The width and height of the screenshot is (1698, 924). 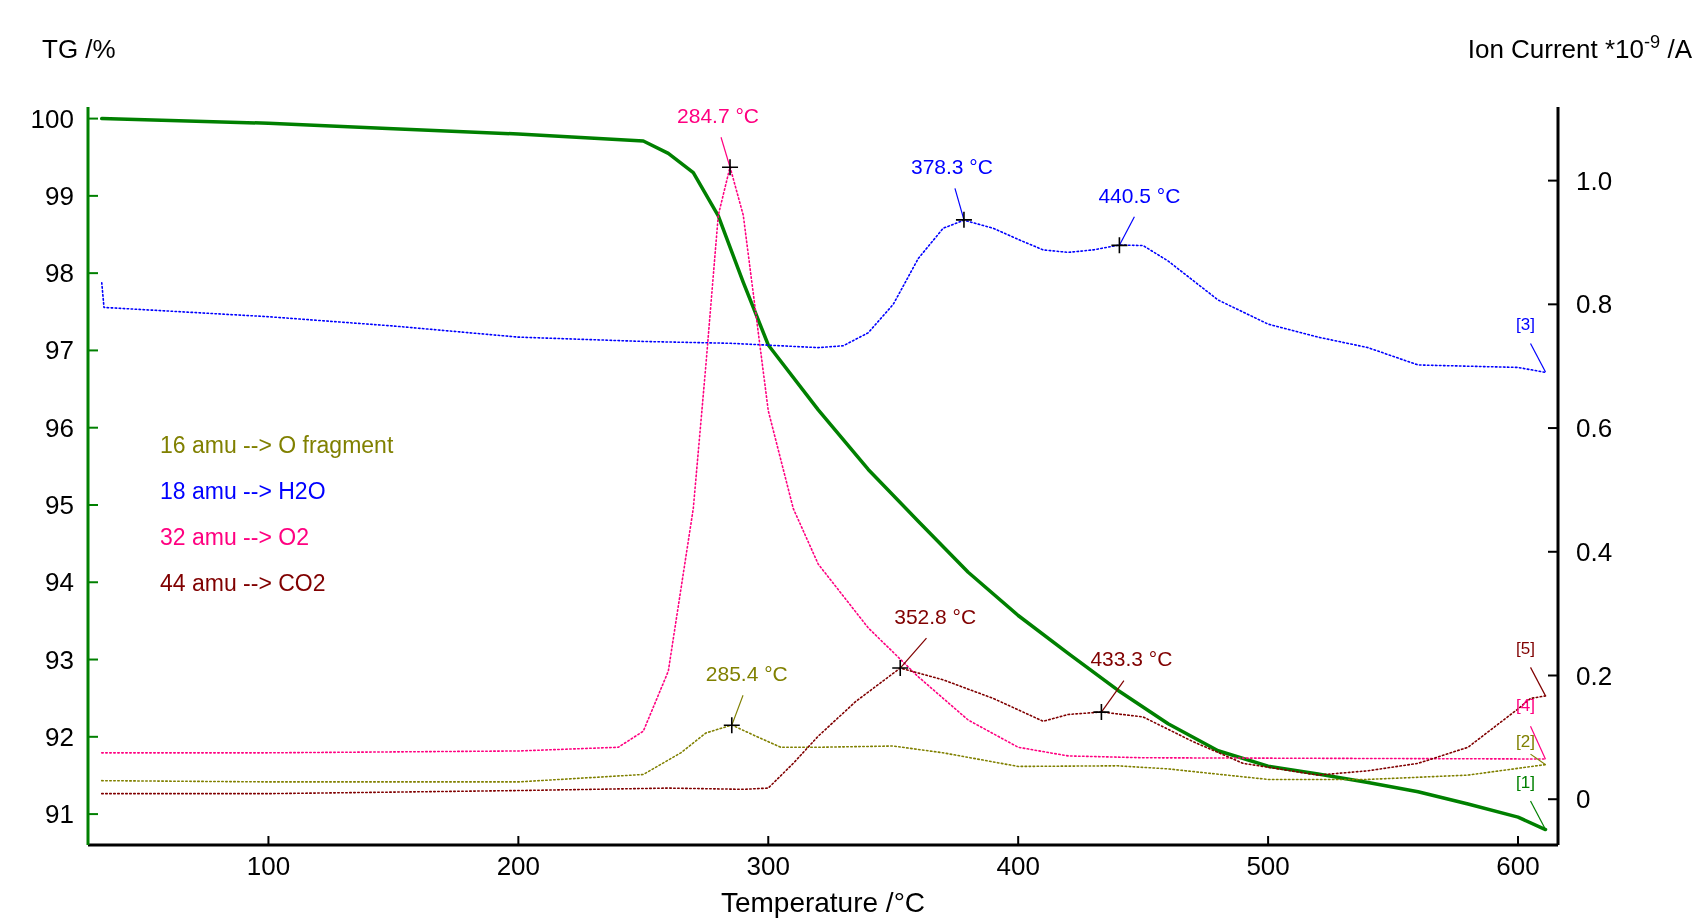 What do you see at coordinates (518, 866) in the screenshot?
I see `x-tick-label: 200` at bounding box center [518, 866].